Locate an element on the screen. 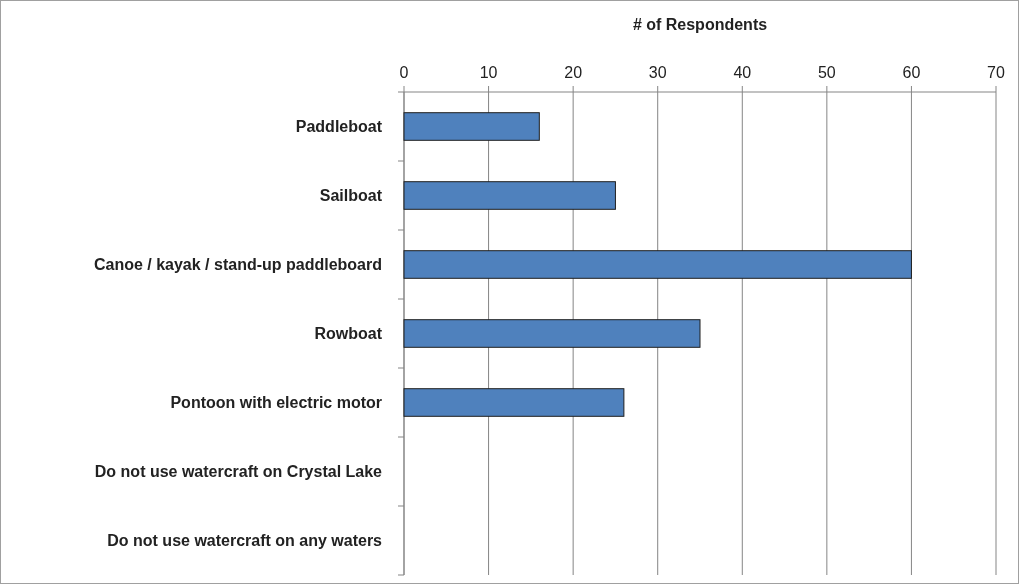  x-tick-label: 10 is located at coordinates (488, 72).